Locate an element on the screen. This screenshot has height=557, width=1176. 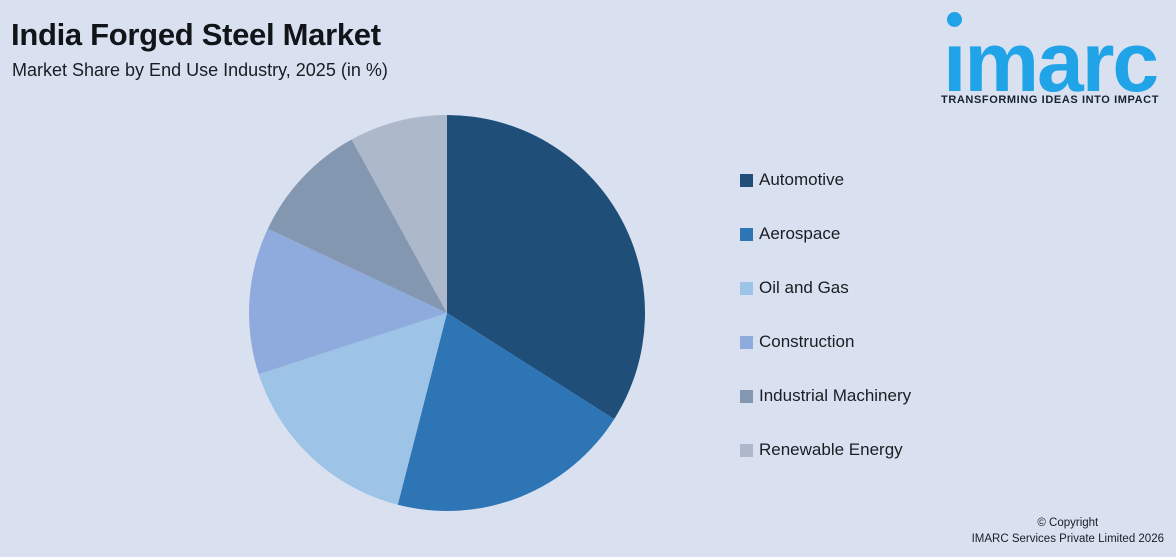
legend-item-aerospace: Aerospace is located at coordinates (825, 234).